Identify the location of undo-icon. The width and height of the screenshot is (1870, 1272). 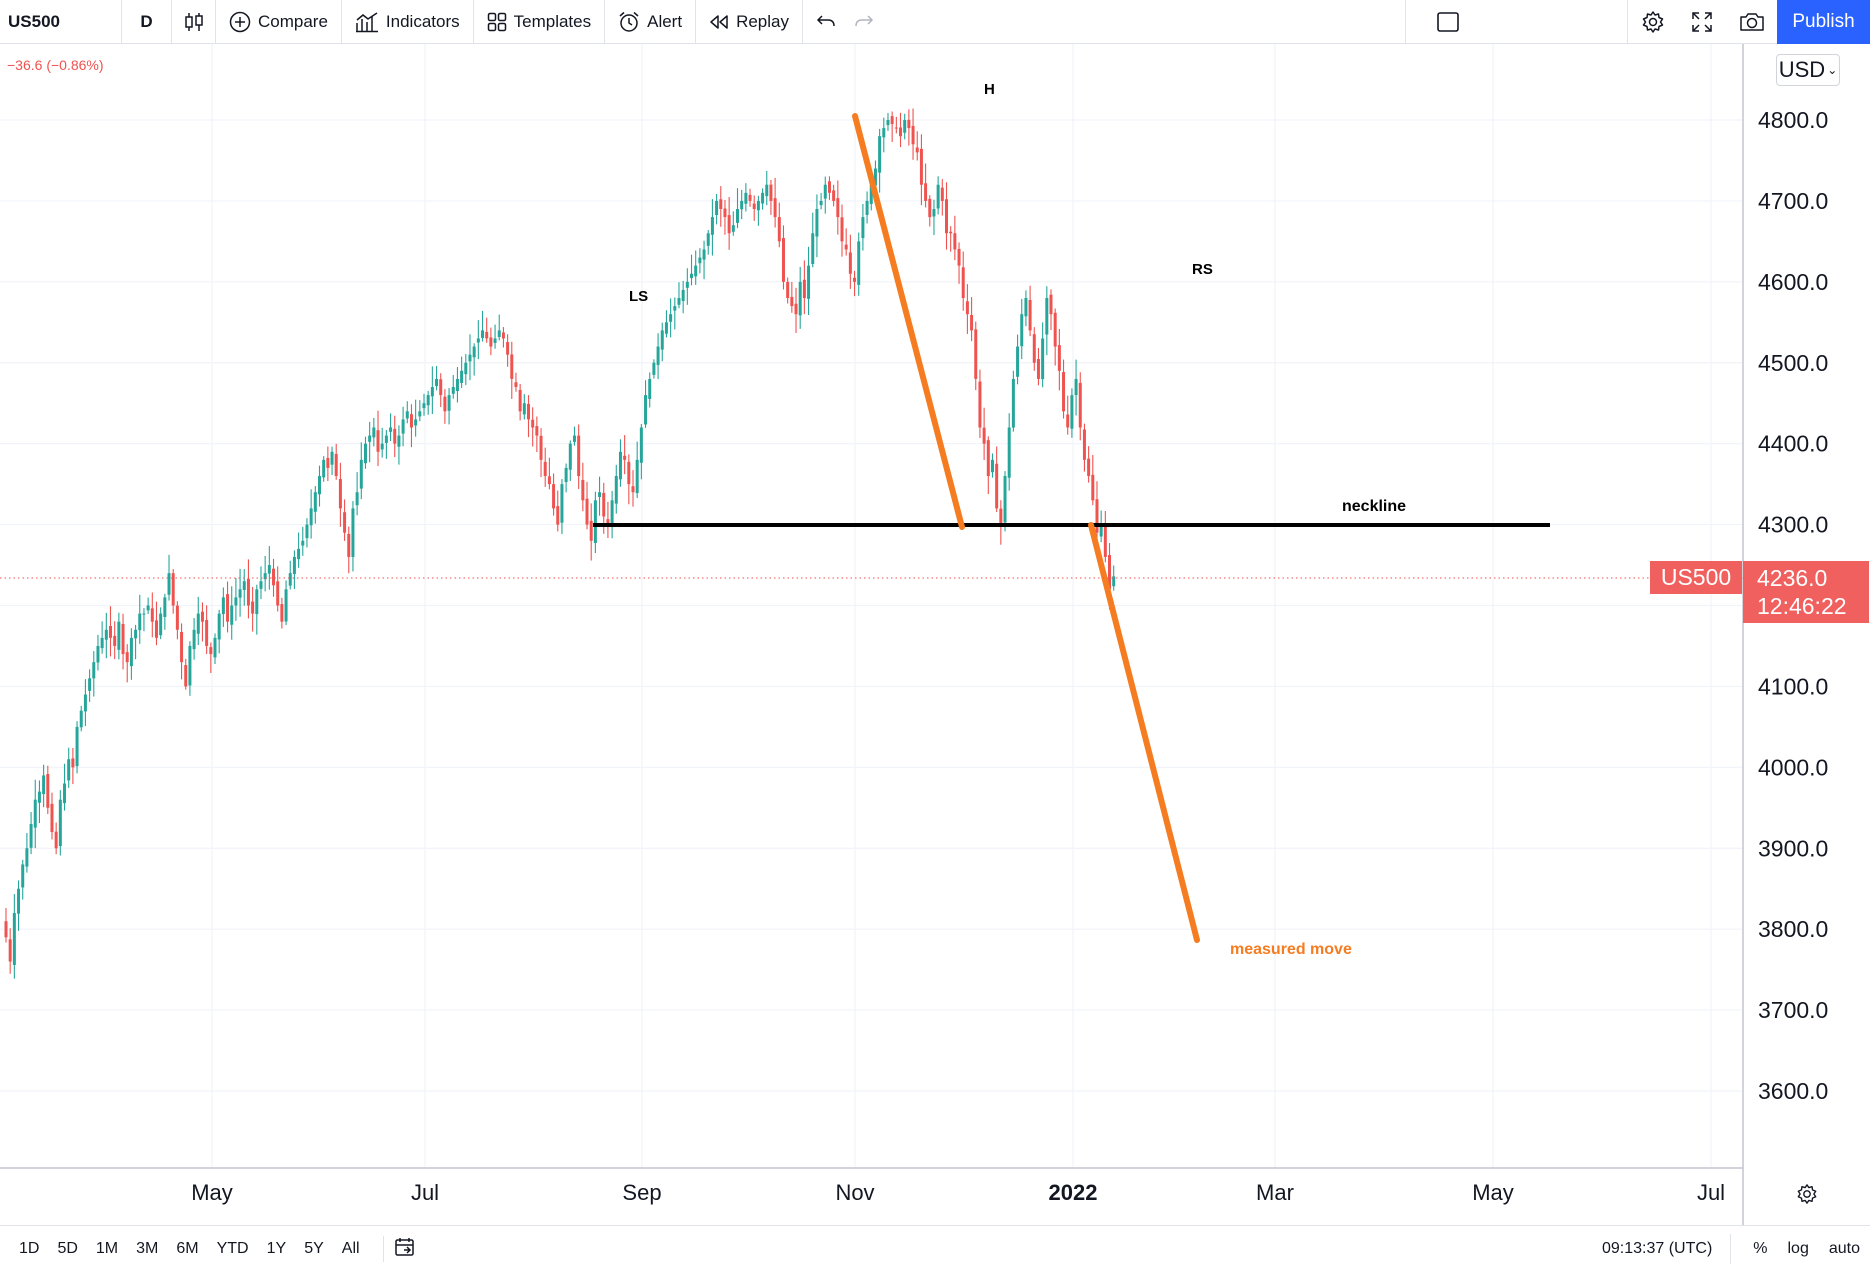
(826, 22).